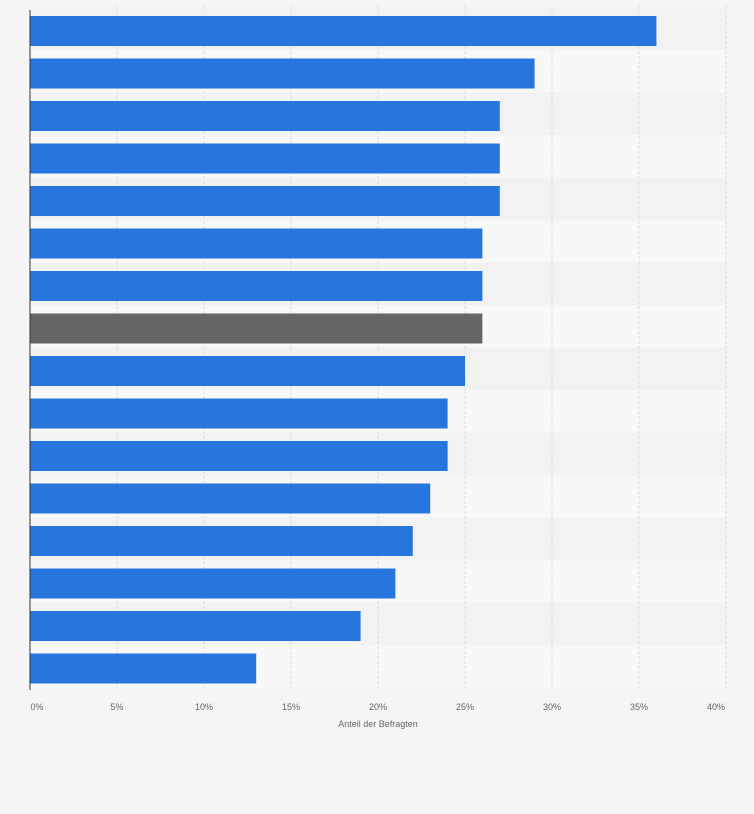  What do you see at coordinates (465, 707) in the screenshot?
I see `x-tick-label: 25%` at bounding box center [465, 707].